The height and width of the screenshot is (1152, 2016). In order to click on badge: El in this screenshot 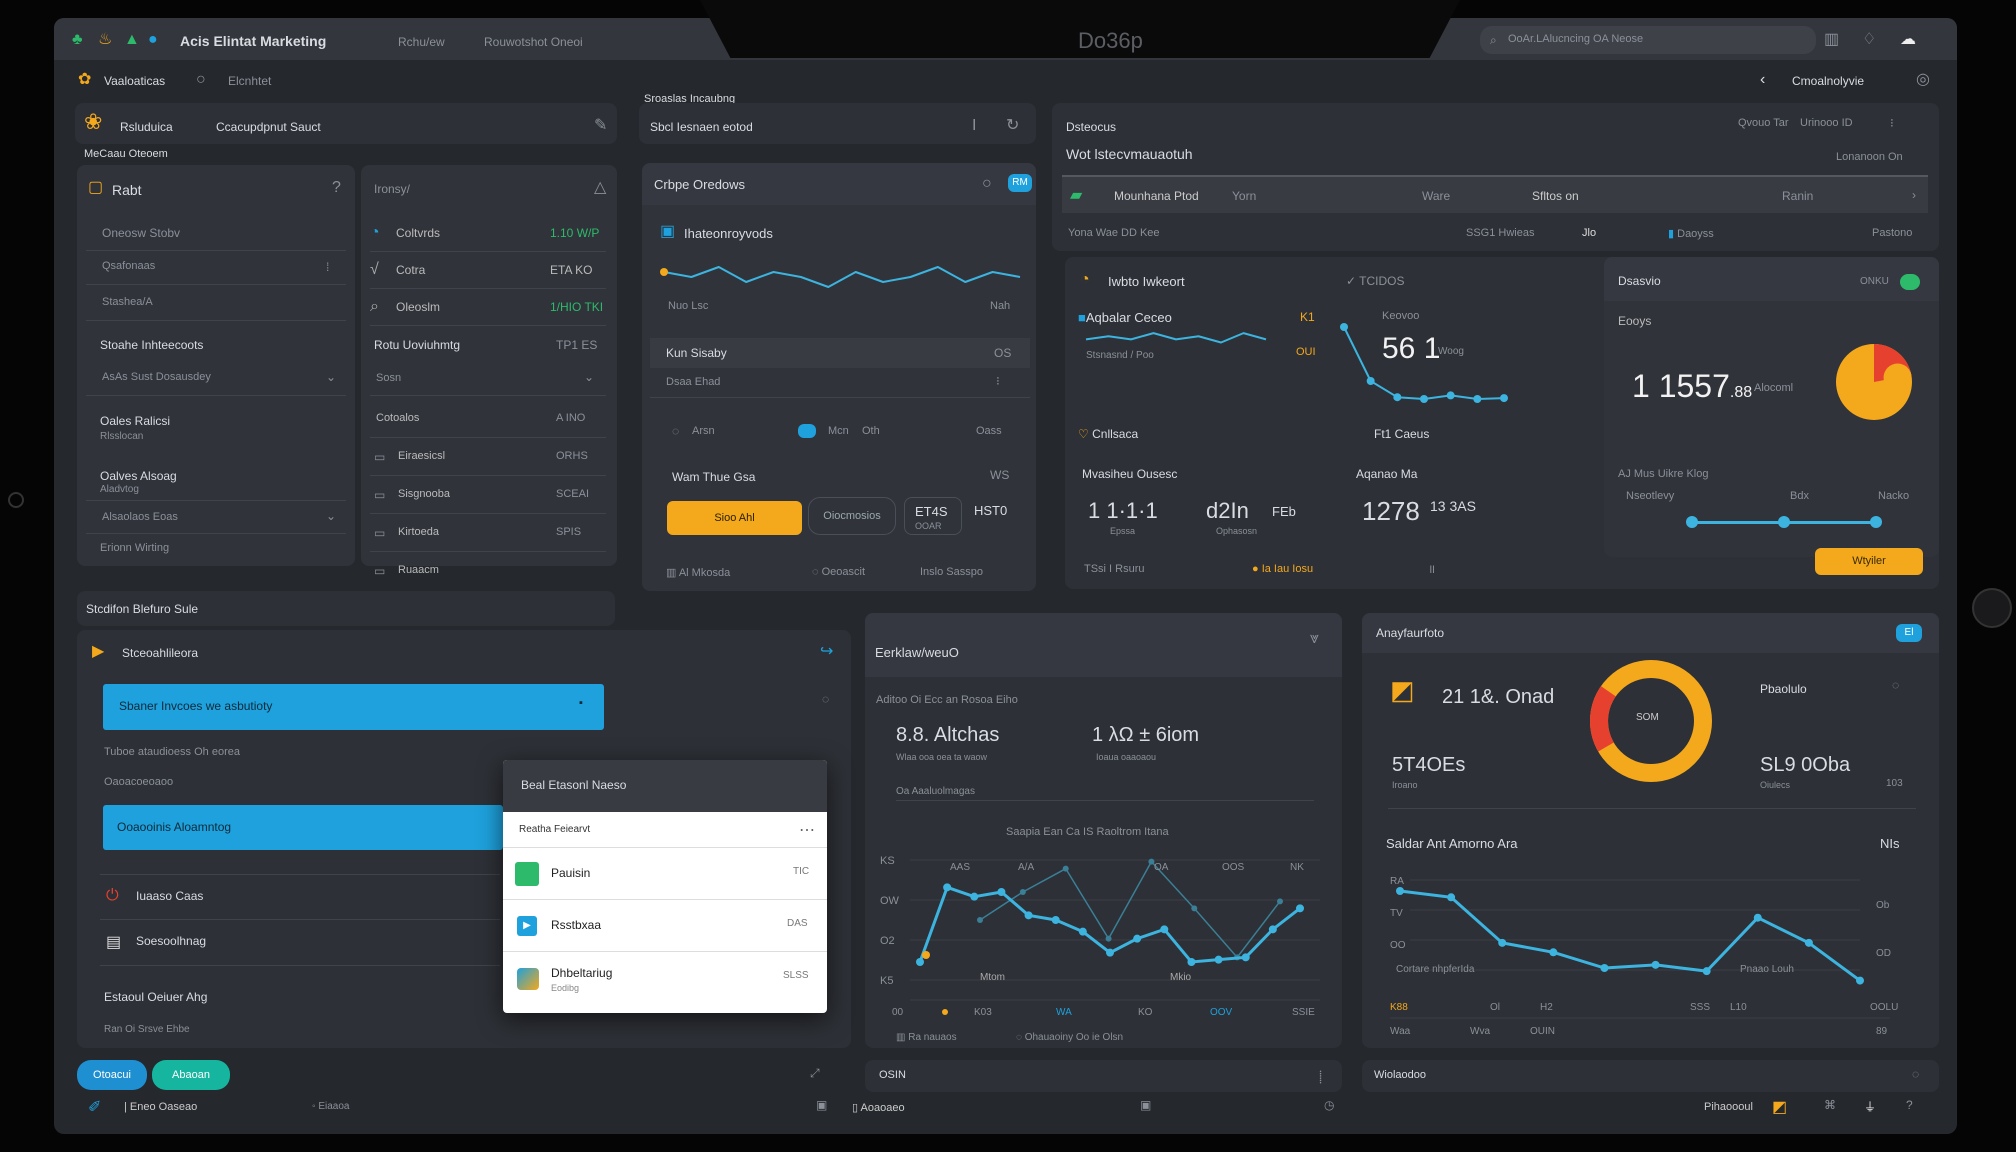, I will do `click(1909, 633)`.